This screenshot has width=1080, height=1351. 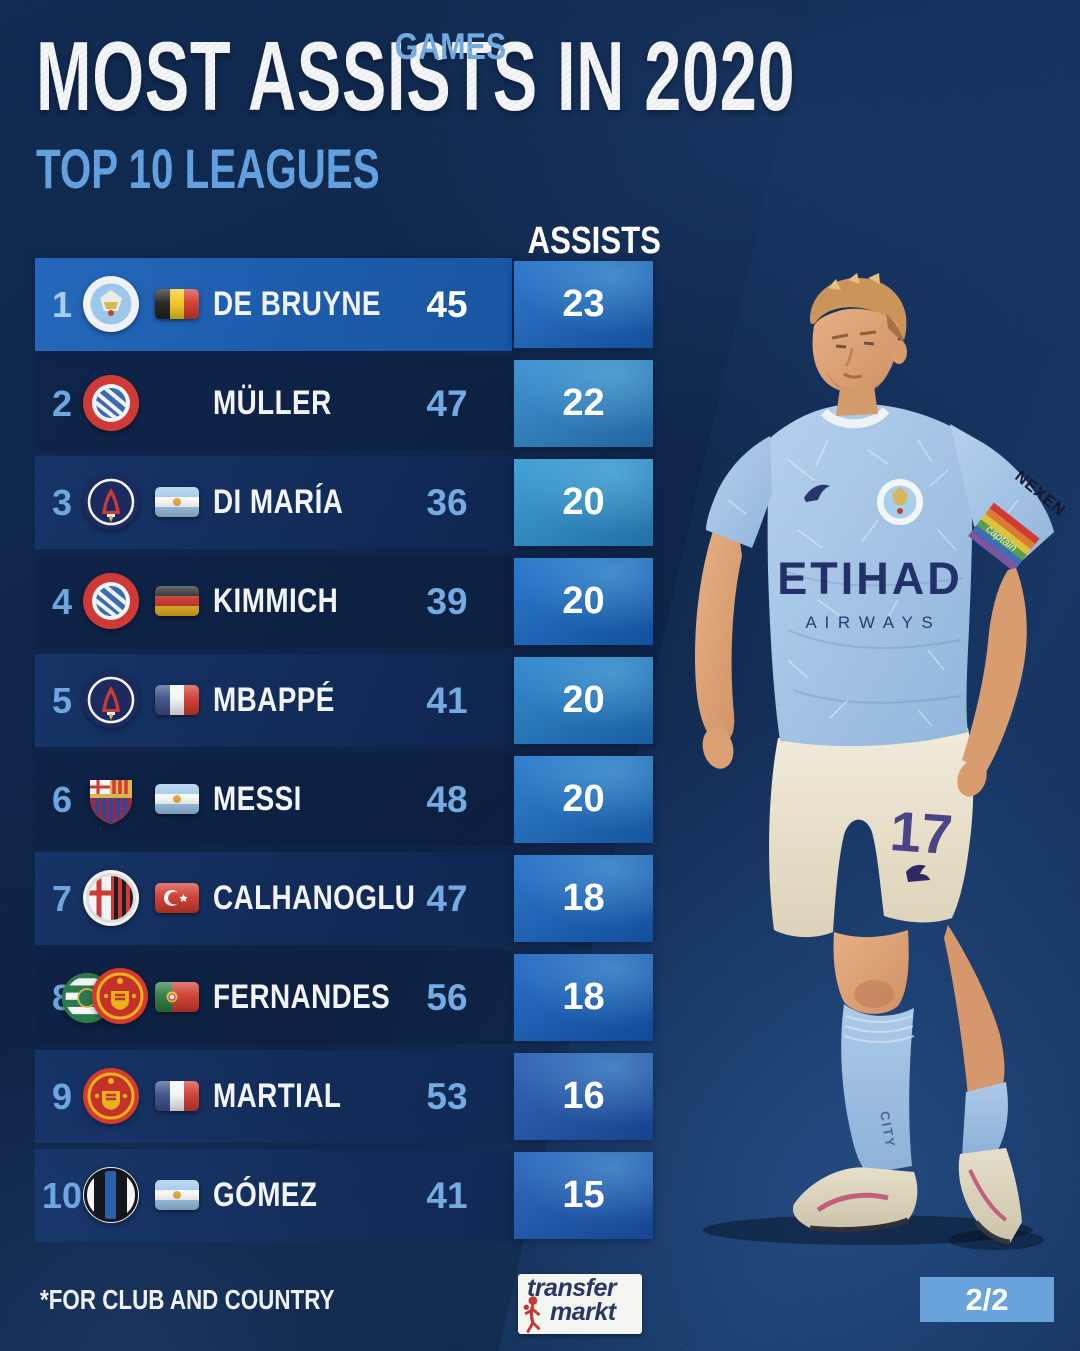 I want to click on games-value: 45, so click(x=447, y=304).